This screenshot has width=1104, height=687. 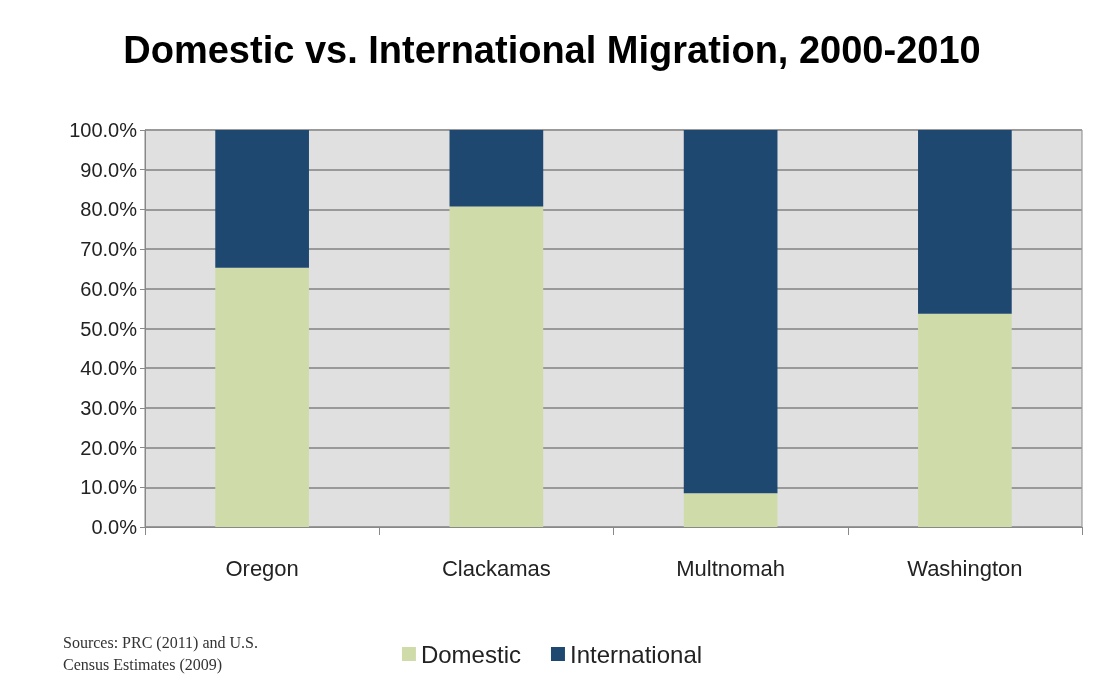 I want to click on x-tick-label: Multnomah, so click(x=731, y=568).